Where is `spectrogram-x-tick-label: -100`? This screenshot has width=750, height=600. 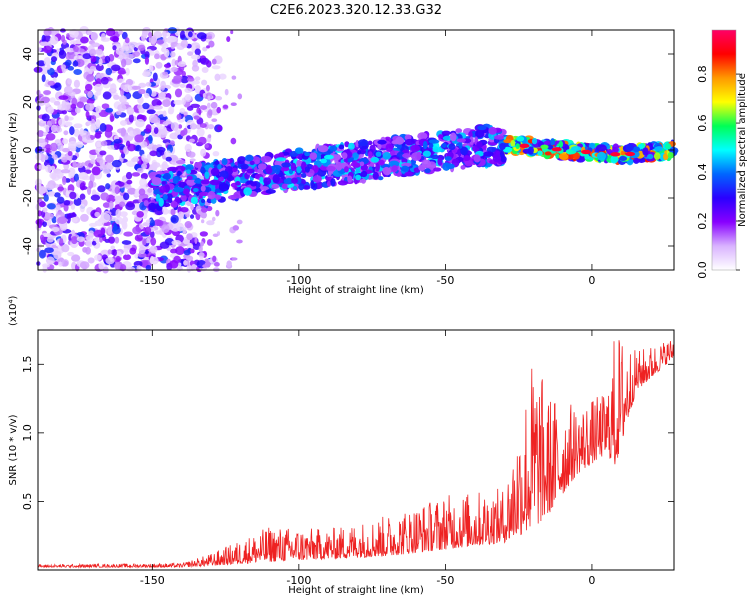
spectrogram-x-tick-label: -100 is located at coordinates (298, 280).